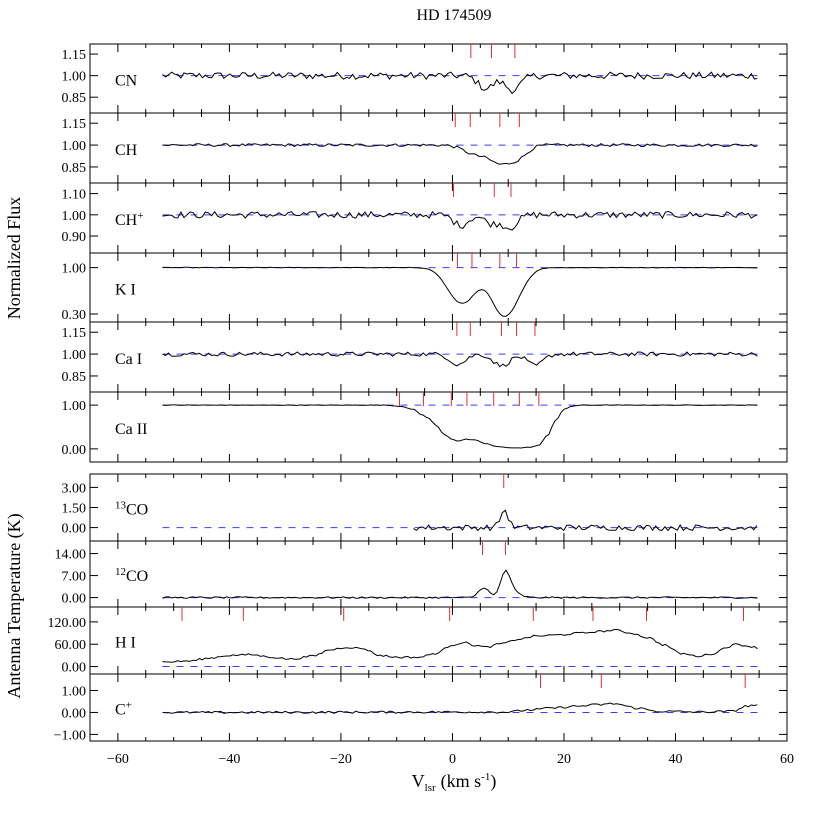  What do you see at coordinates (74, 195) in the screenshot?
I see `y-tick-label: 1.10` at bounding box center [74, 195].